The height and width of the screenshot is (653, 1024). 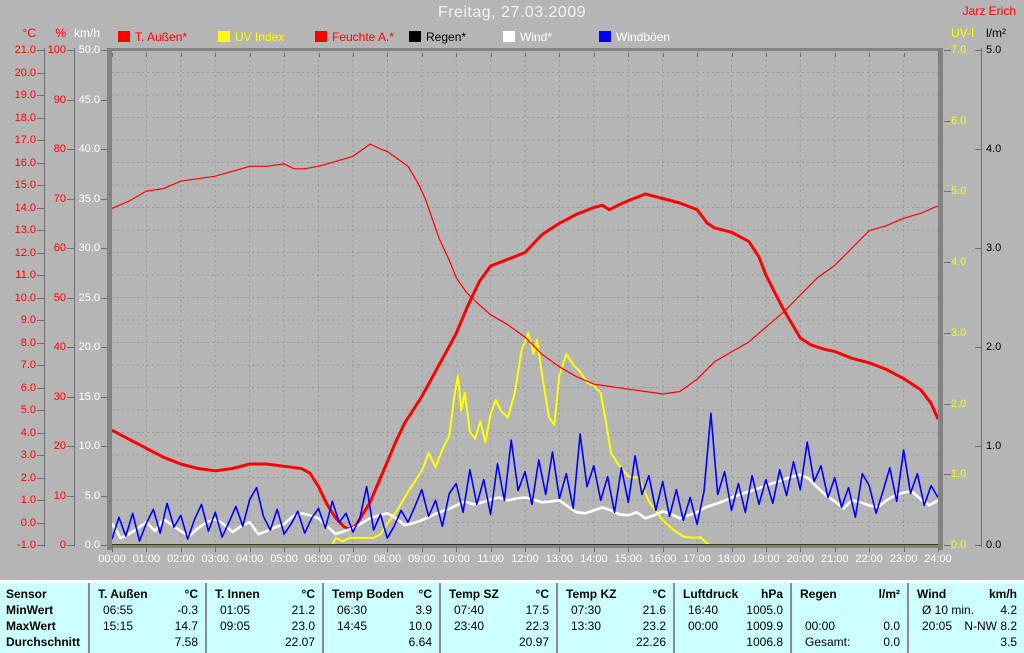 What do you see at coordinates (732, 626) in the screenshot?
I see `table-row: 00:00 1009.9` at bounding box center [732, 626].